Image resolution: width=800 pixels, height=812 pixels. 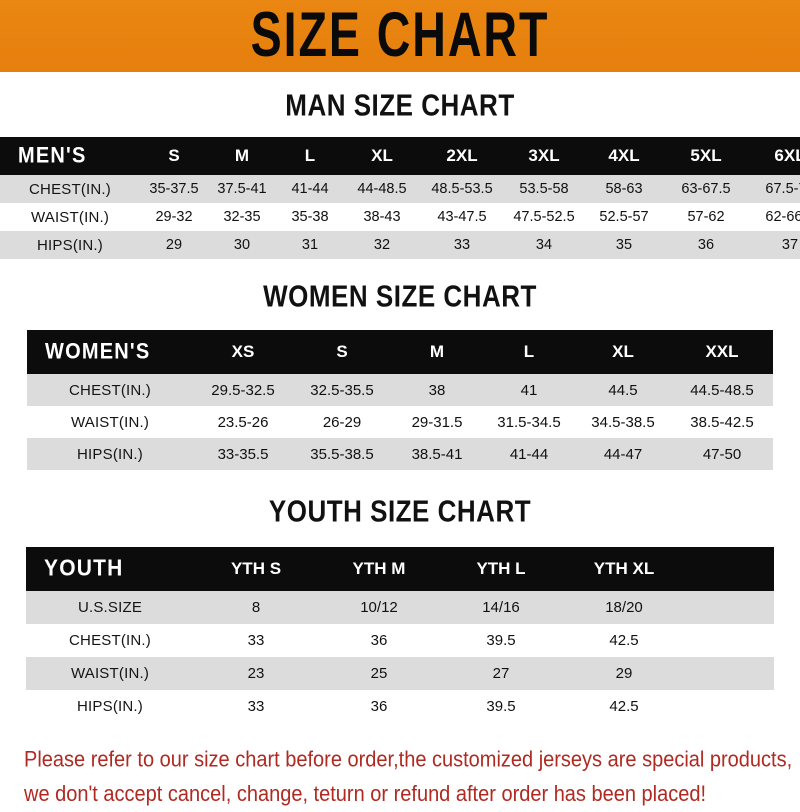 What do you see at coordinates (782, 189) in the screenshot?
I see `man-row-0-col-8: 67.5-72` at bounding box center [782, 189].